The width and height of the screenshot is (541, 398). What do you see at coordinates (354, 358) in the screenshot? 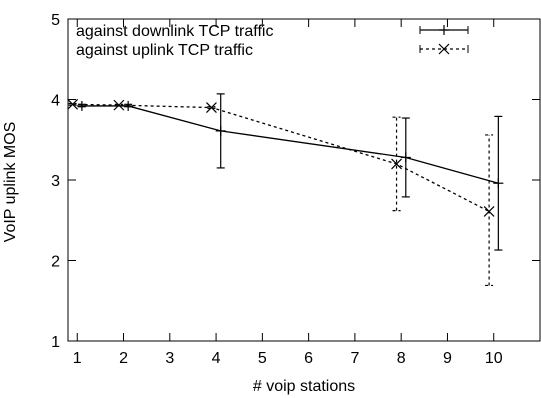
I see `x-tick-label: 7` at bounding box center [354, 358].